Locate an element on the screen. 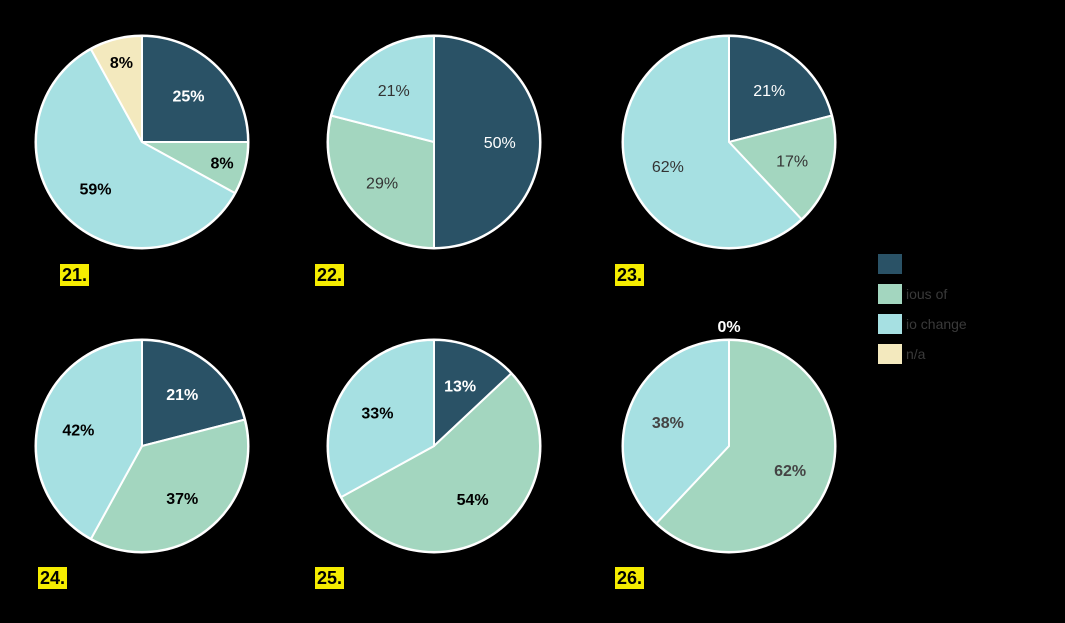 The width and height of the screenshot is (1065, 623). legend-label-2: ious of is located at coordinates (927, 294).